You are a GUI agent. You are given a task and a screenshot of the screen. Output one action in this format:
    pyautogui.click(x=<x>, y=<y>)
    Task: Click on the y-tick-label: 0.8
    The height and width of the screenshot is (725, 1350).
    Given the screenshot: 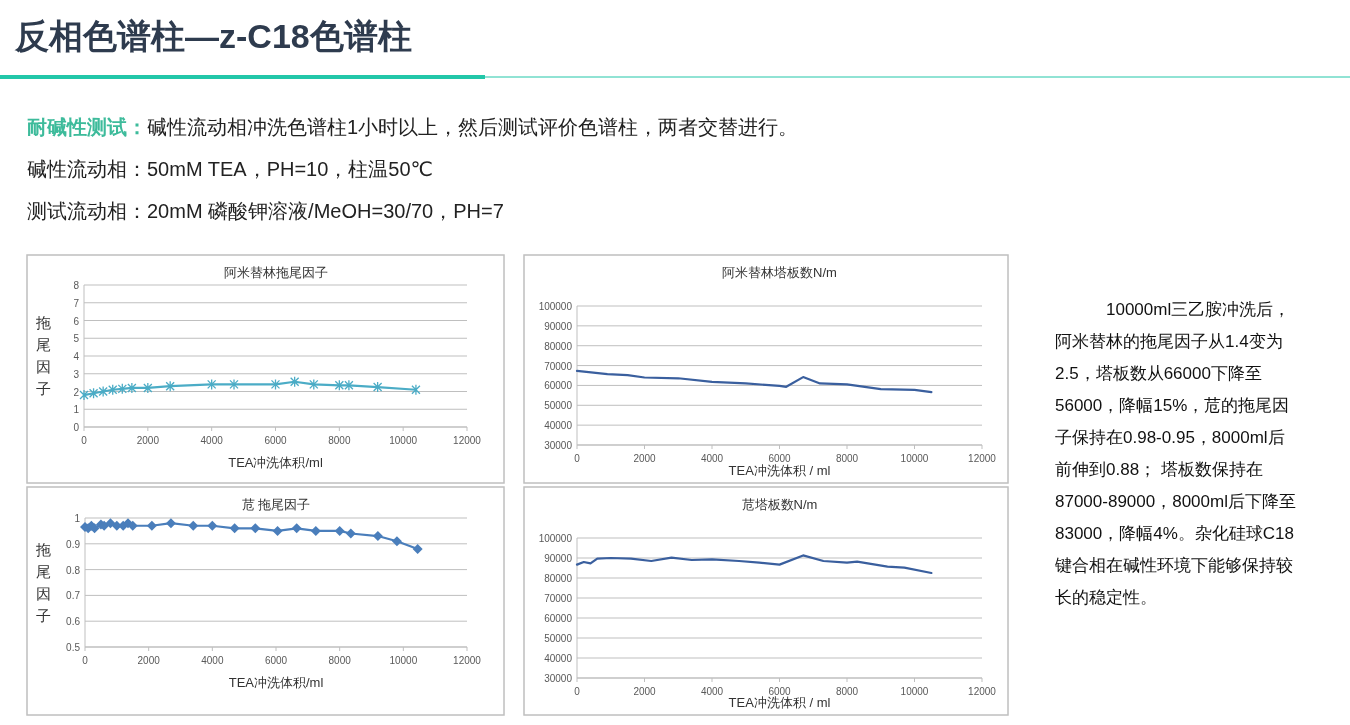 What is the action you would take?
    pyautogui.click(x=73, y=570)
    